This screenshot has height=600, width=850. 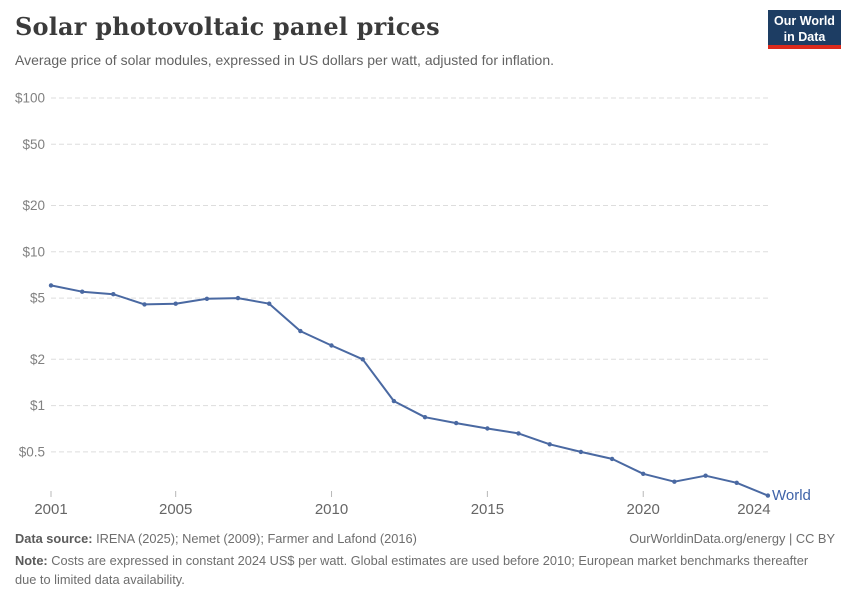 What do you see at coordinates (227, 26) in the screenshot?
I see `page-title: Solar photovoltaic panel prices` at bounding box center [227, 26].